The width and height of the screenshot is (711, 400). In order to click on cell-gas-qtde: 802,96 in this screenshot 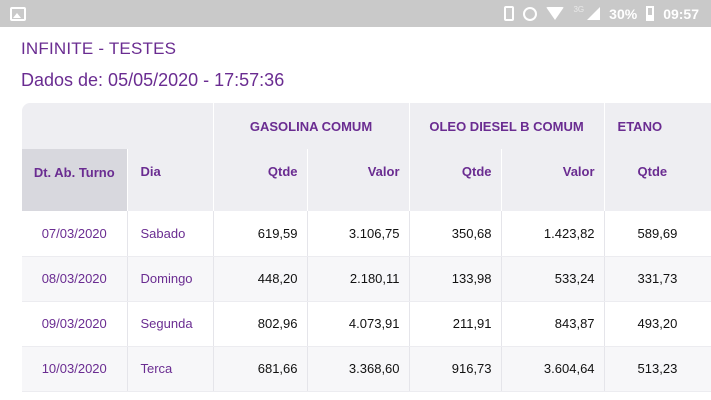, I will do `click(260, 324)`.